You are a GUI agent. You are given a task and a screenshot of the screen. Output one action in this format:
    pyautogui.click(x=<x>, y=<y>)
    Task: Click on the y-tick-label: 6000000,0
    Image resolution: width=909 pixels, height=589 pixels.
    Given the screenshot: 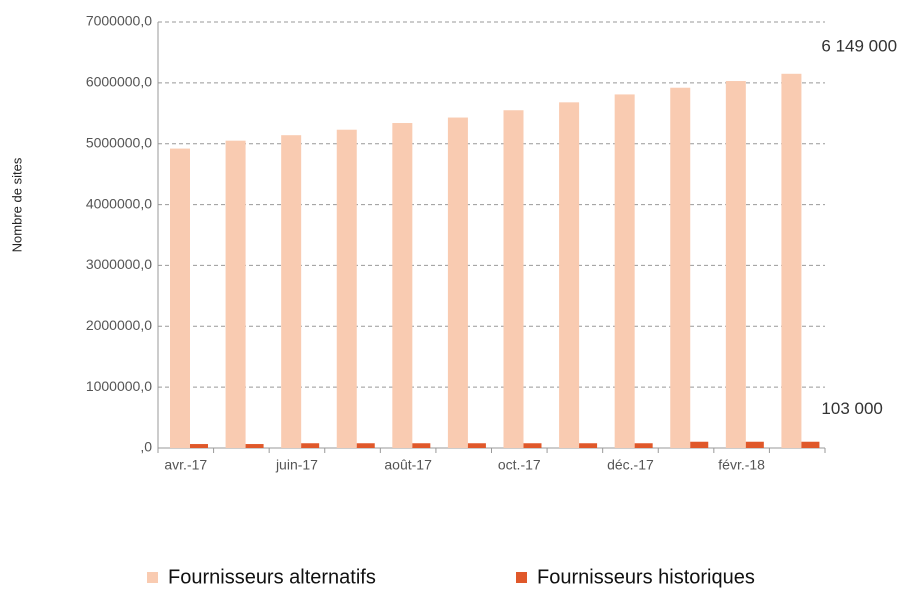 What is the action you would take?
    pyautogui.click(x=119, y=82)
    